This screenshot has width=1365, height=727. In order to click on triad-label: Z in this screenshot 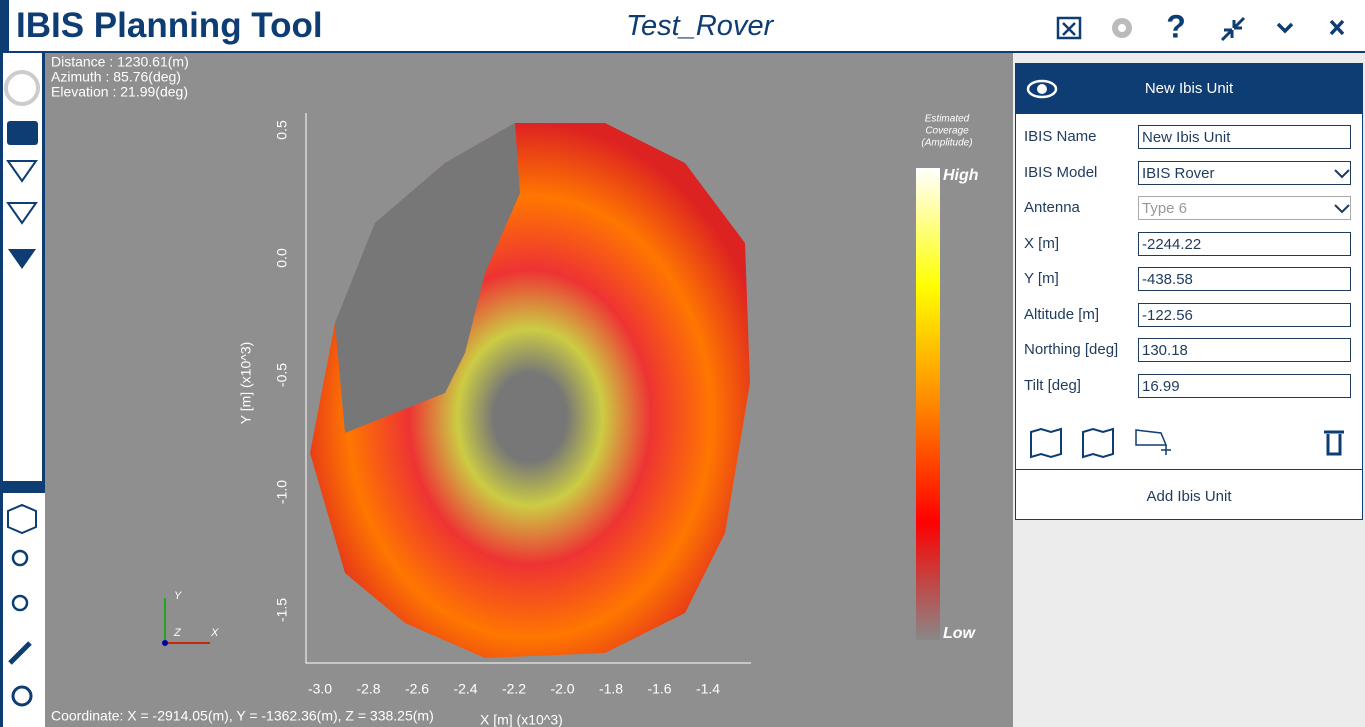, I will do `click(177, 633)`.